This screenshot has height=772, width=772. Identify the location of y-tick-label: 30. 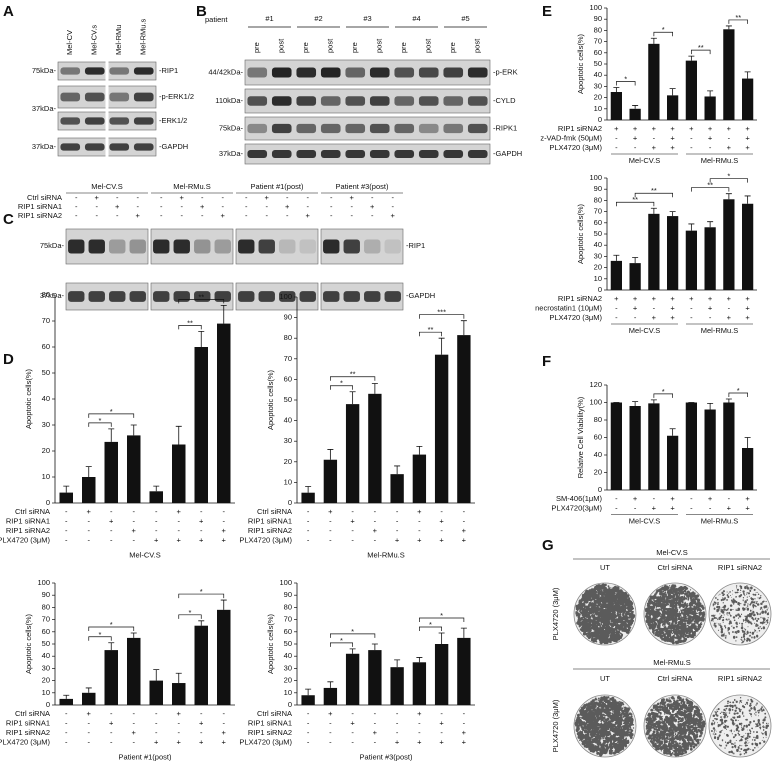
(598, 255).